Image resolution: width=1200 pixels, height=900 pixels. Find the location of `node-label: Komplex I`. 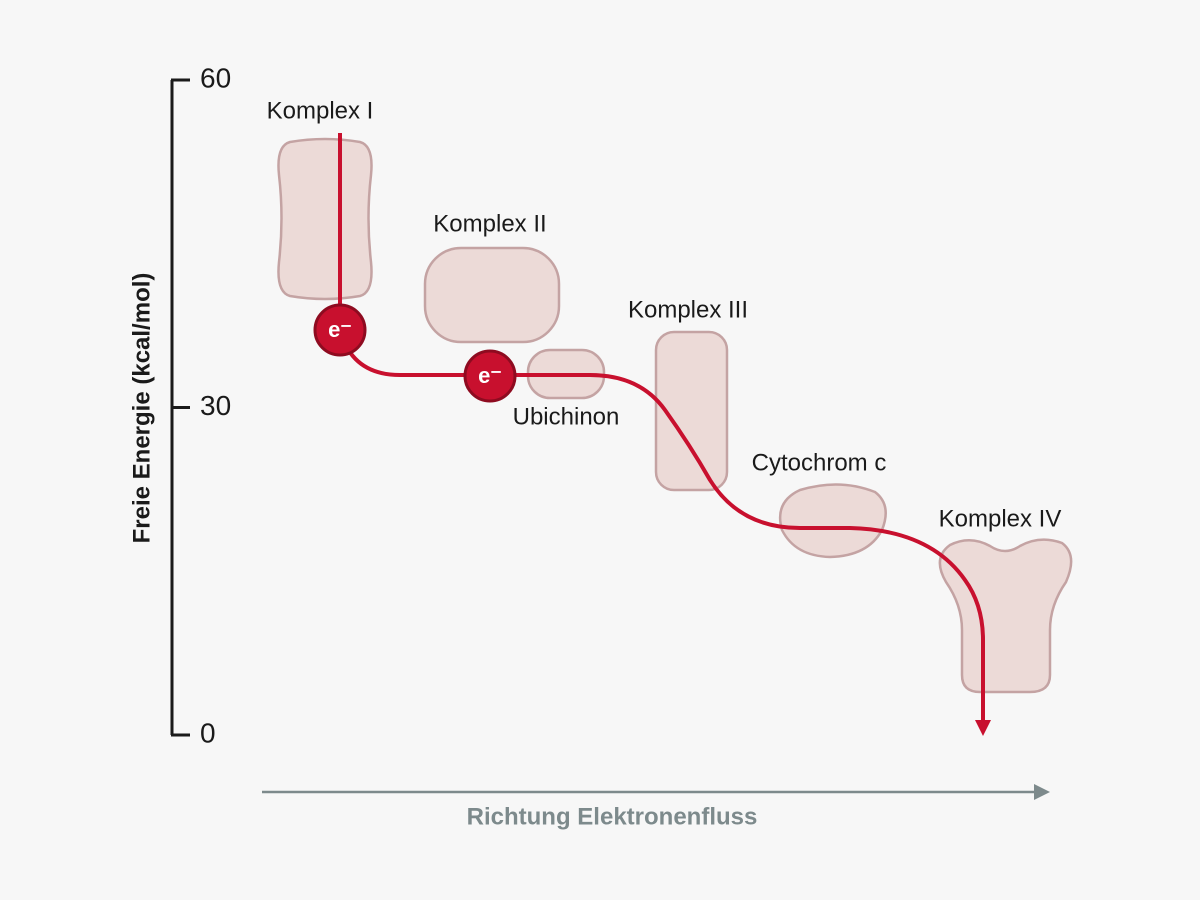

node-label: Komplex I is located at coordinates (320, 110).